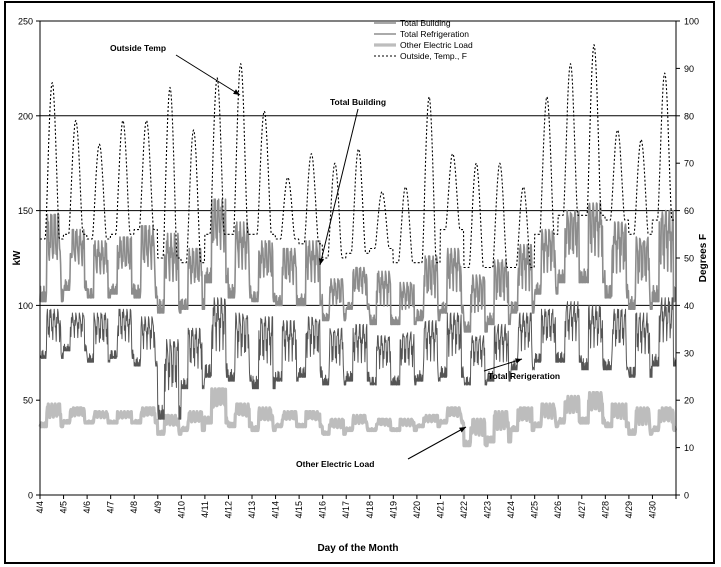  Describe the element at coordinates (440, 510) in the screenshot. I see `x-tick-label: 4/21` at that location.